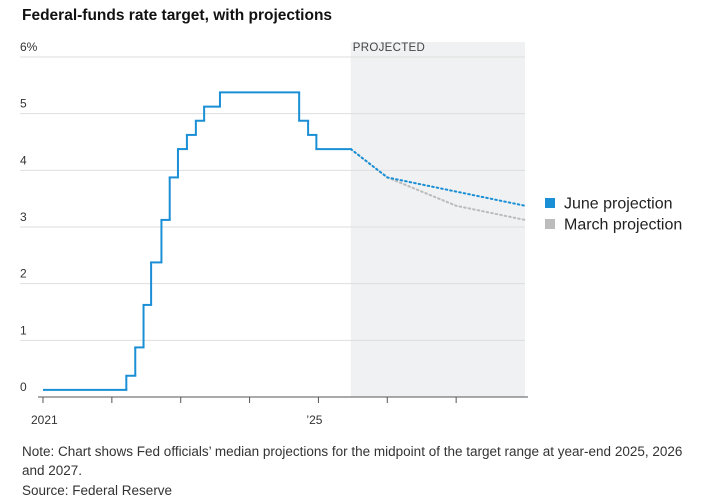  What do you see at coordinates (44, 420) in the screenshot?
I see `x-tick-label: 2021` at bounding box center [44, 420].